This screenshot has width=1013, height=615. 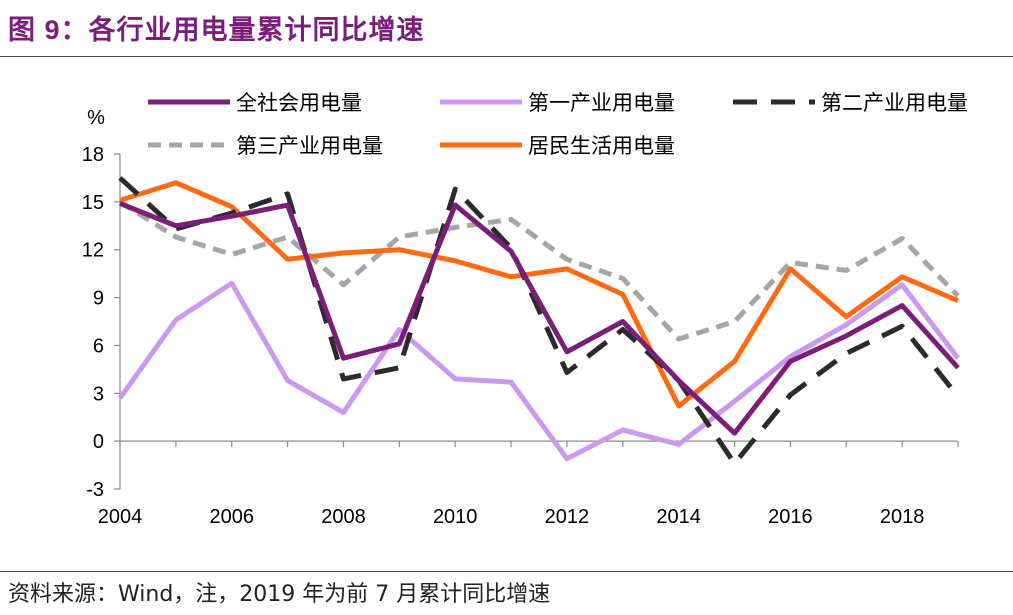 What do you see at coordinates (309, 146) in the screenshot?
I see `legend-label-4: 第三产业用电量` at bounding box center [309, 146].